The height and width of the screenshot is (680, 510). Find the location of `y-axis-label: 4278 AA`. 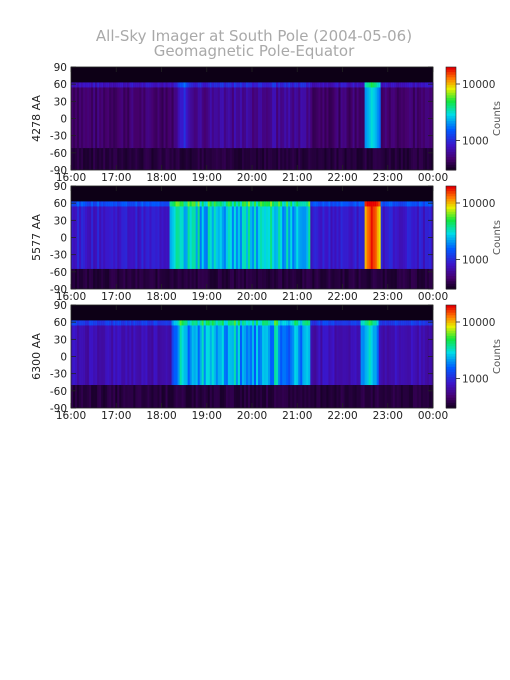

y-axis-label: 4278 AA is located at coordinates (36, 118).